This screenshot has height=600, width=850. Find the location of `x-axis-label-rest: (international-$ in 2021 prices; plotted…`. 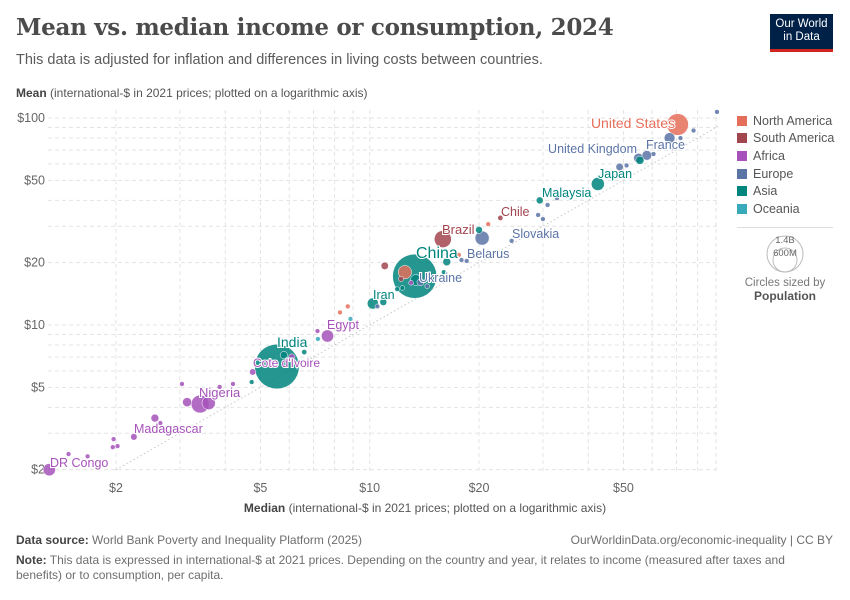

x-axis-label-rest: (international-$ in 2021 prices; plotted… is located at coordinates (446, 508).